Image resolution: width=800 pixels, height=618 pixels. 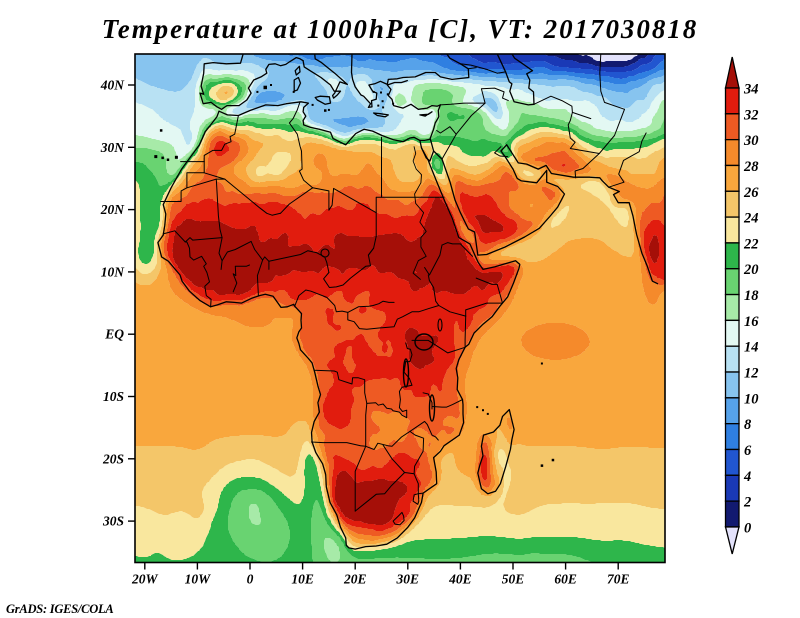 I want to click on svg-text: 2, so click(x=747, y=503).